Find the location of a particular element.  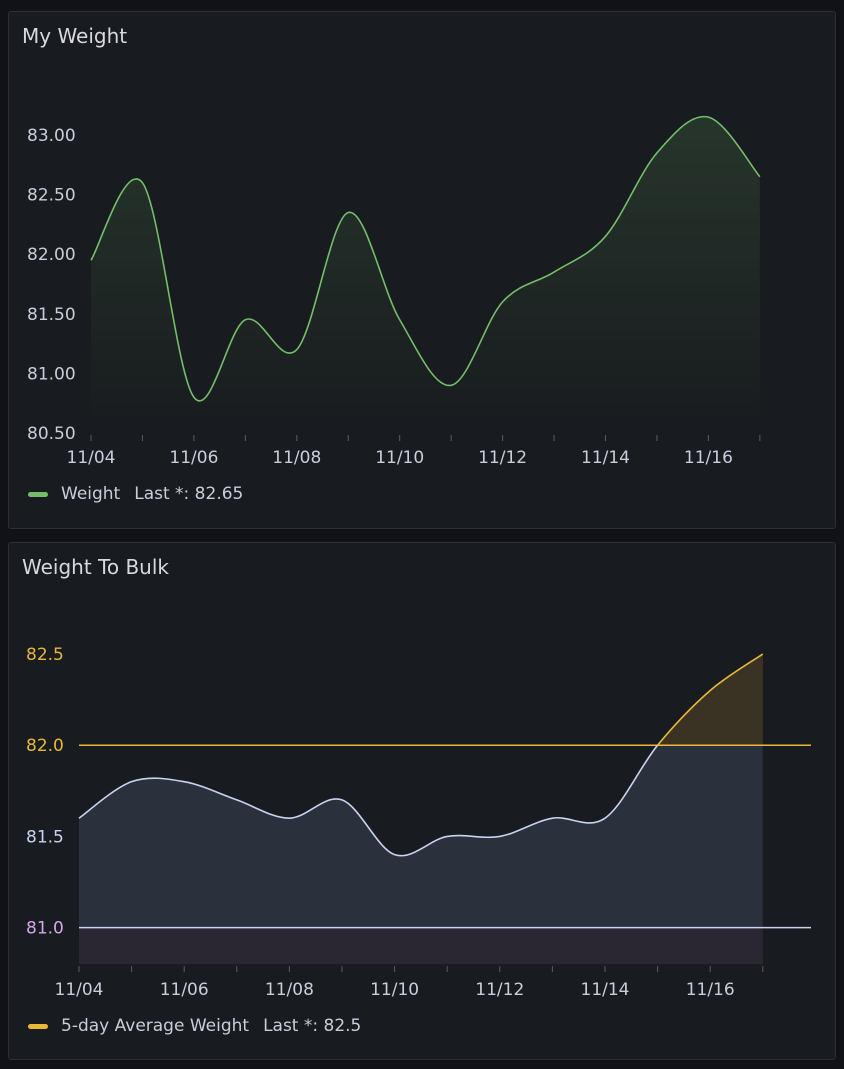

y-tick-label: 83.00 is located at coordinates (51, 136).